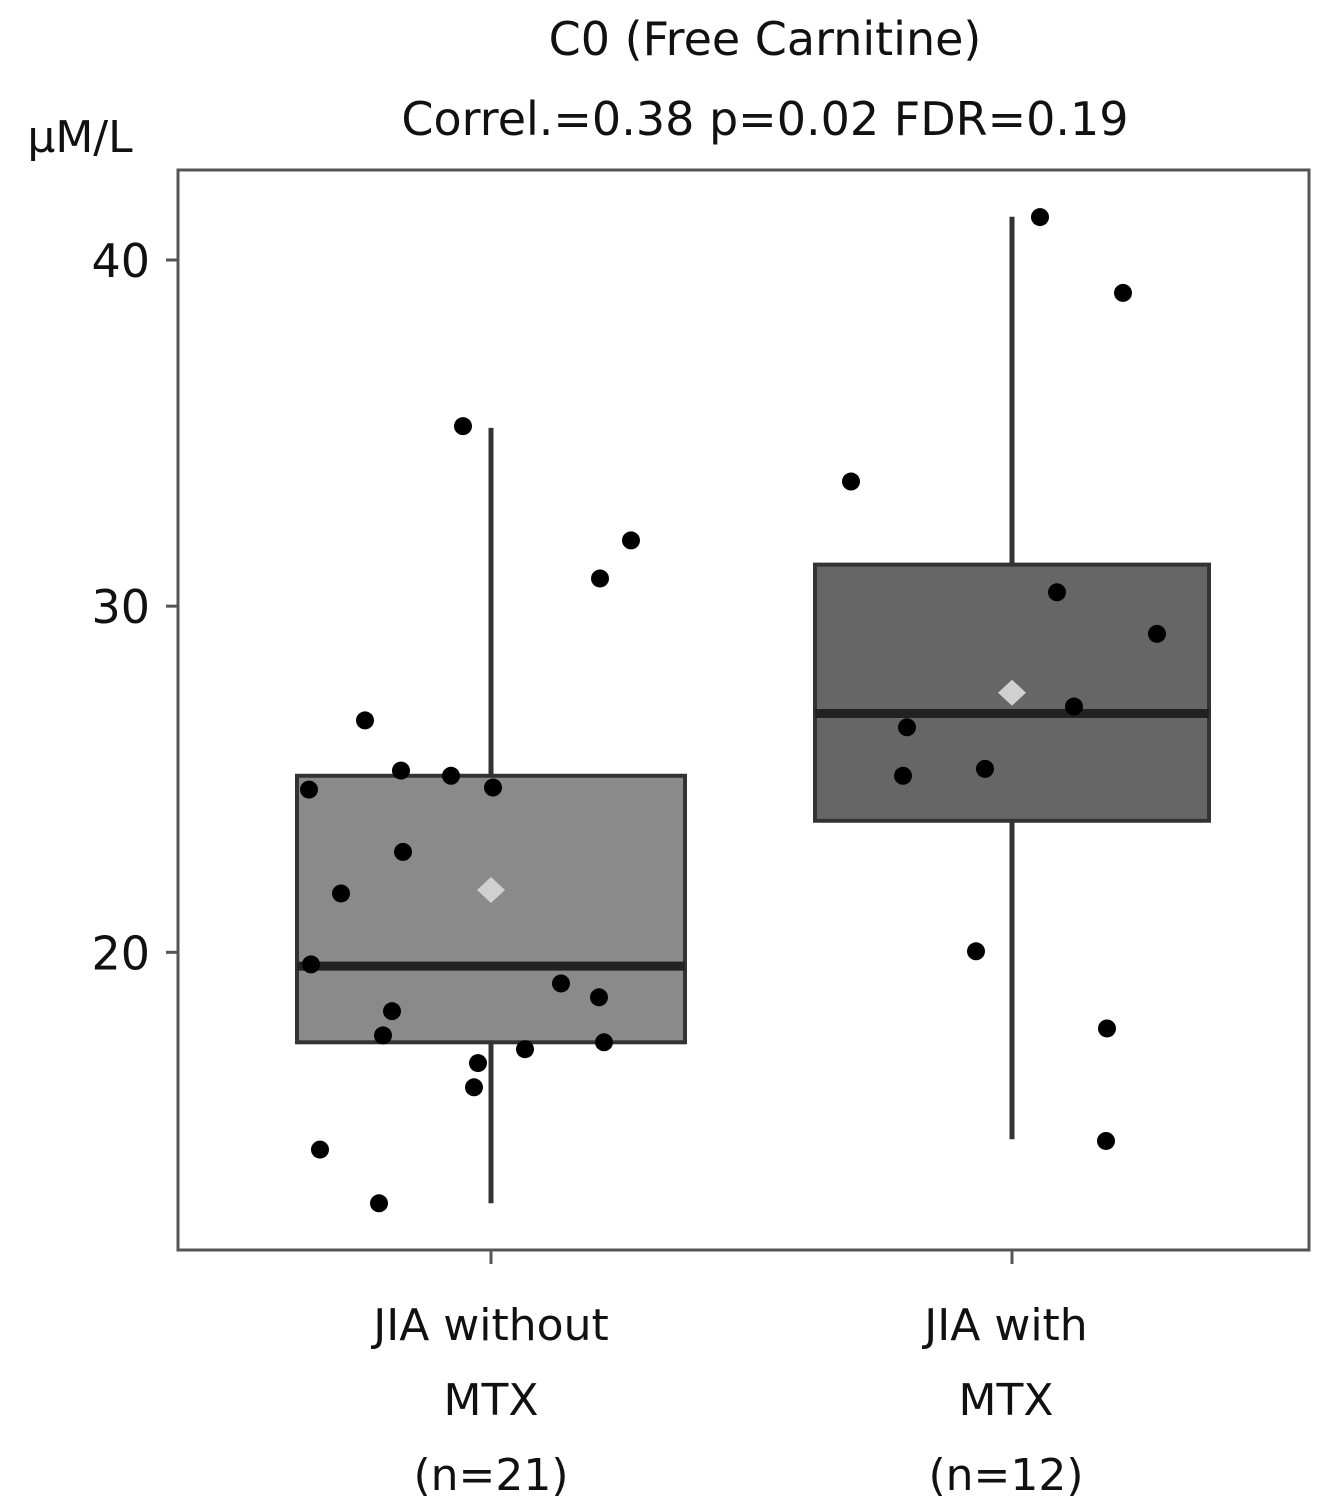 The height and width of the screenshot is (1508, 1333). Describe the element at coordinates (490, 1475) in the screenshot. I see `x-tick-label: (n=21)` at that location.